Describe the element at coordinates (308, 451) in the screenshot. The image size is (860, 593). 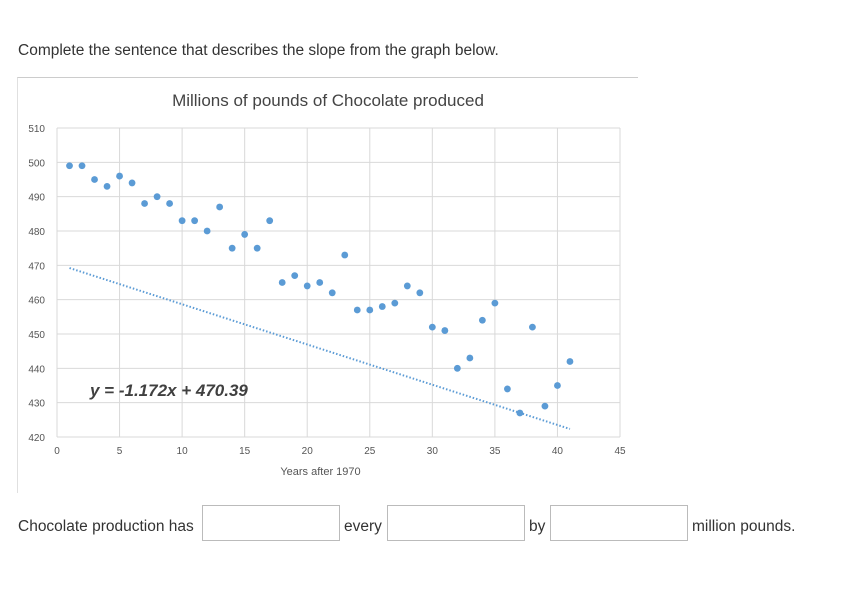
I see `x-tick-label: 20` at that location.